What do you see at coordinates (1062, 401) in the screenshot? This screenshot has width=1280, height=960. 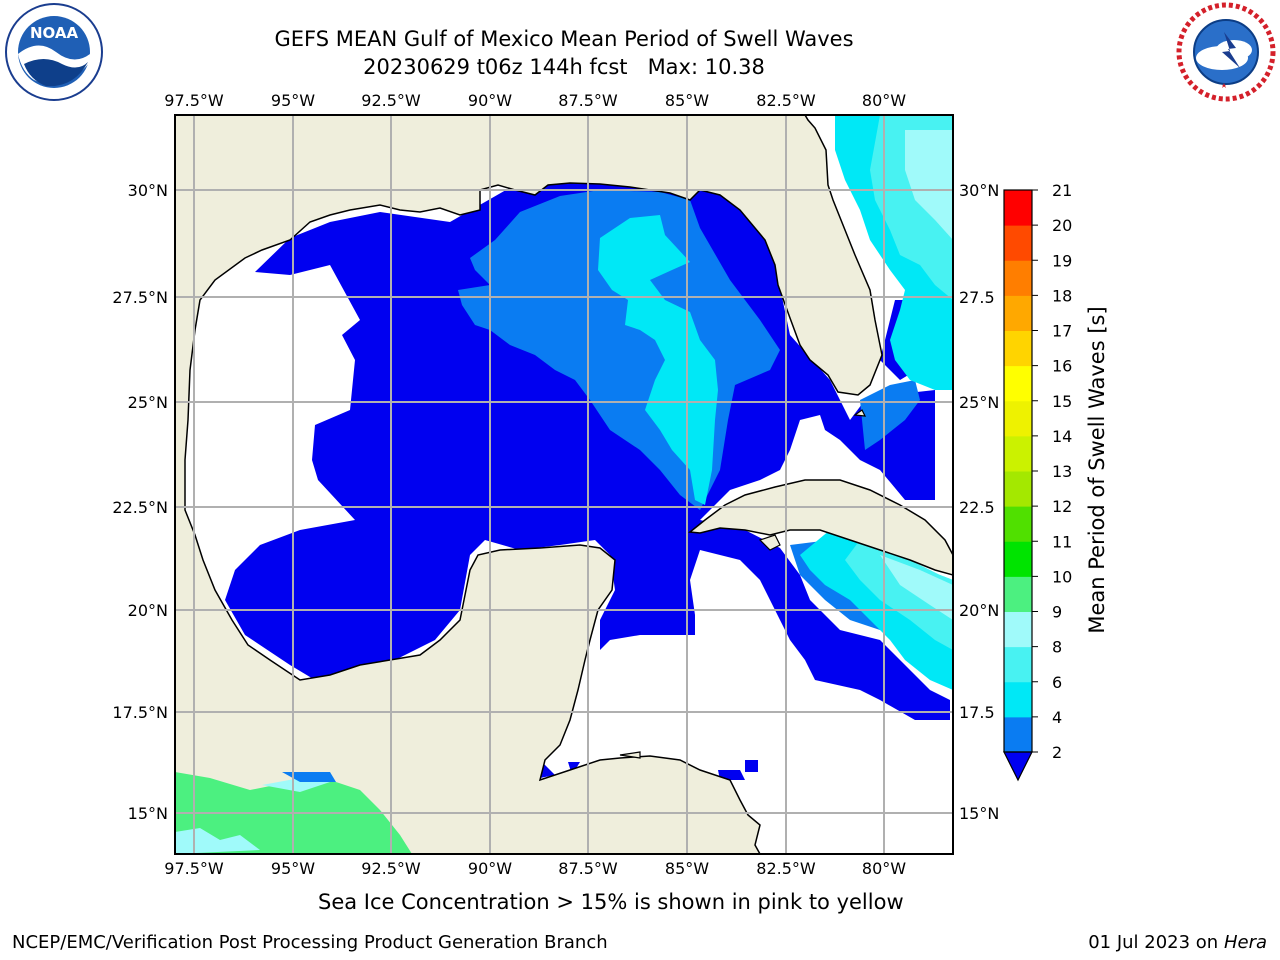 I see `colorbar-tick-label: 15` at bounding box center [1062, 401].